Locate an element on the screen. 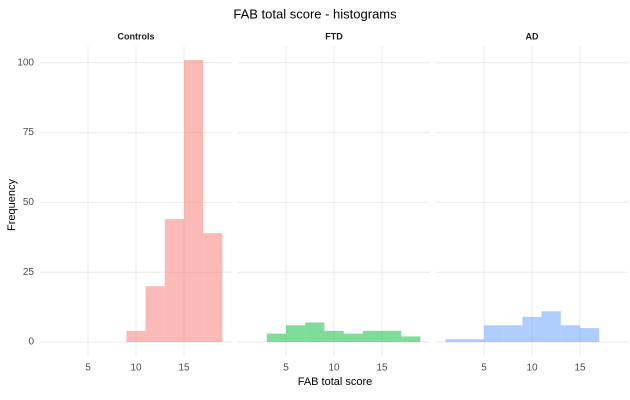 This screenshot has height=400, width=630. strip-label: AD is located at coordinates (532, 36).